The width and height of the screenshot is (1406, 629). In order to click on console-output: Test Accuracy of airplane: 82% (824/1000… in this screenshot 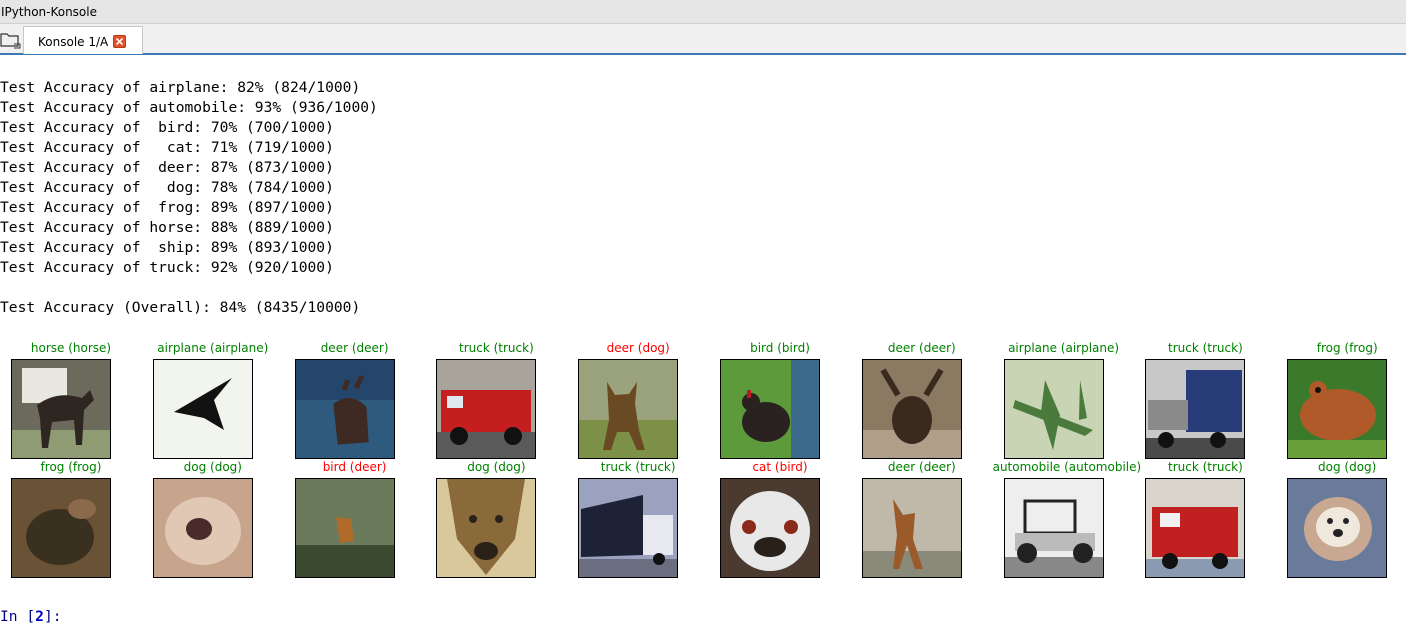, I will do `click(189, 198)`.